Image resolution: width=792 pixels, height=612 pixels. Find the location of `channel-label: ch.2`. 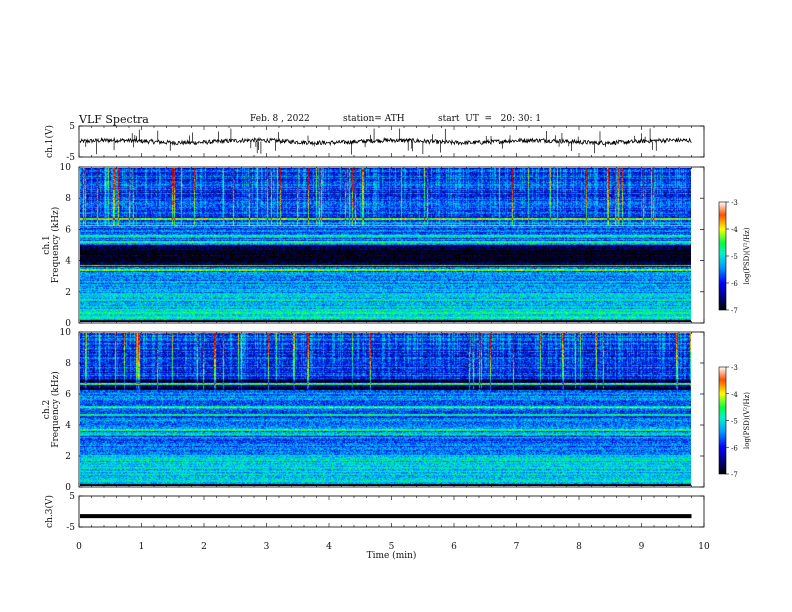

channel-label: ch.2 is located at coordinates (47, 409).